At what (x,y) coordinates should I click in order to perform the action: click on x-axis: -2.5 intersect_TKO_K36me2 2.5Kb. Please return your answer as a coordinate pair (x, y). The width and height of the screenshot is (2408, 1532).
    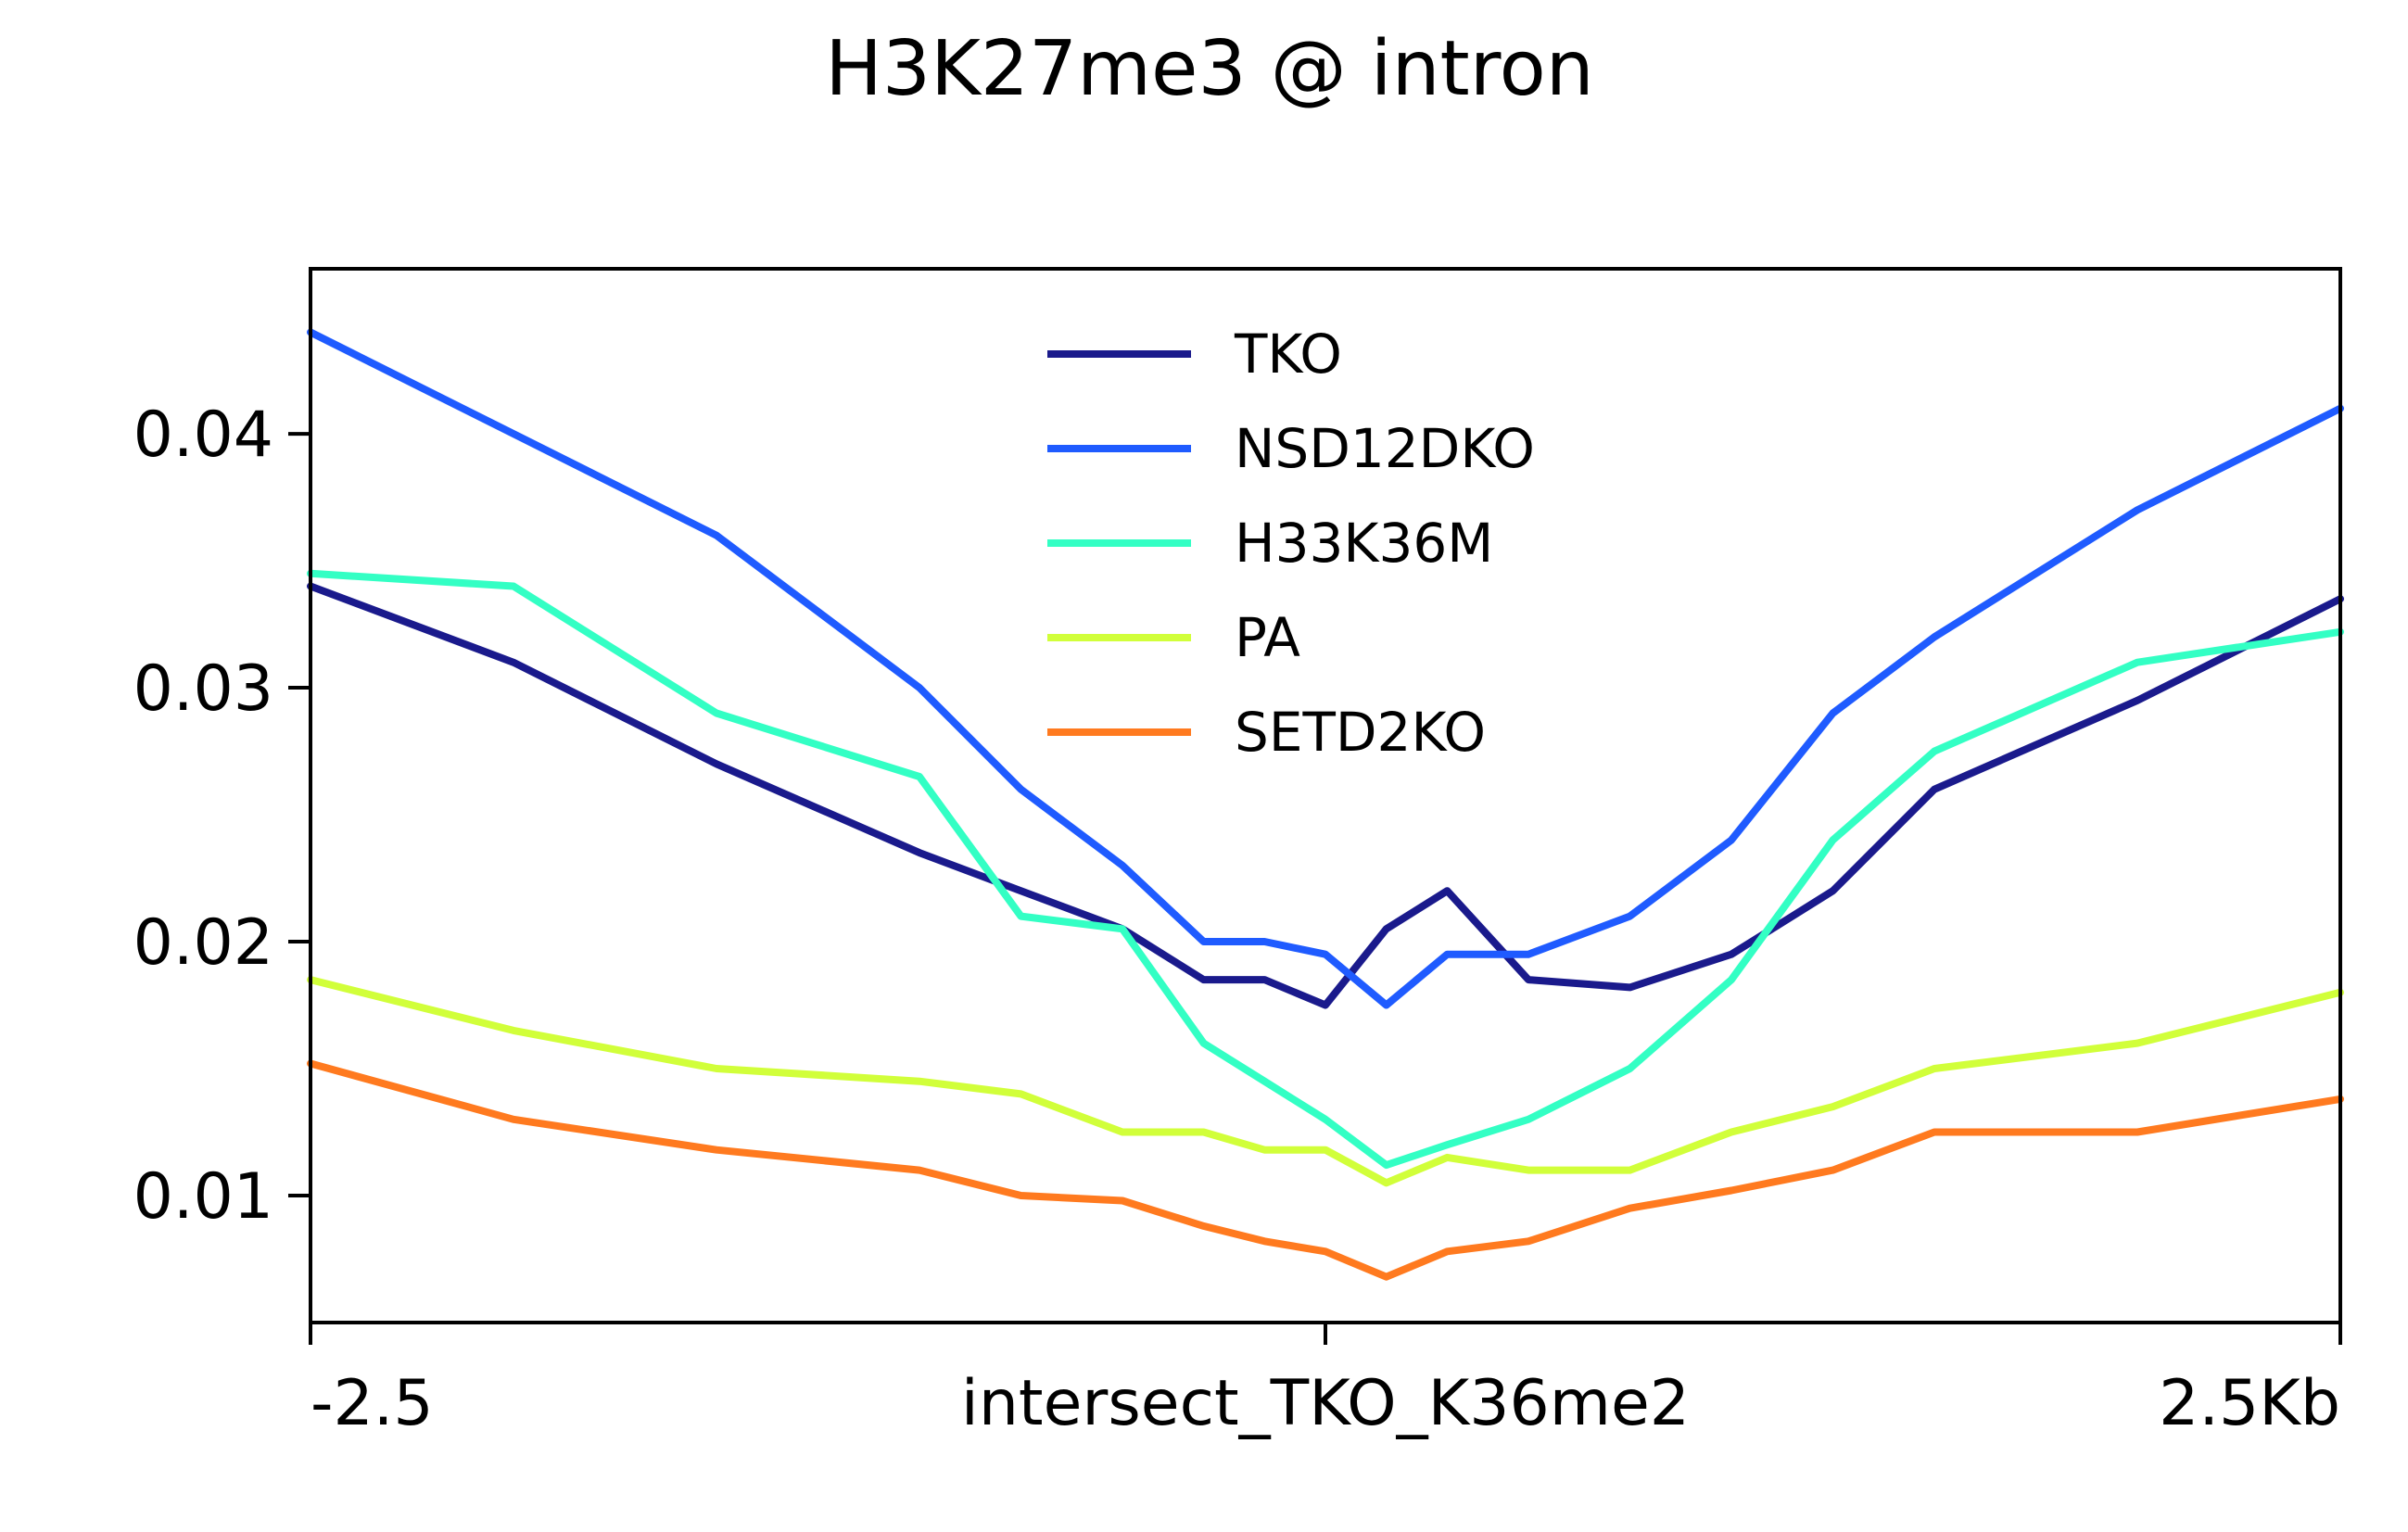
    Looking at the image, I should click on (1325, 1382).